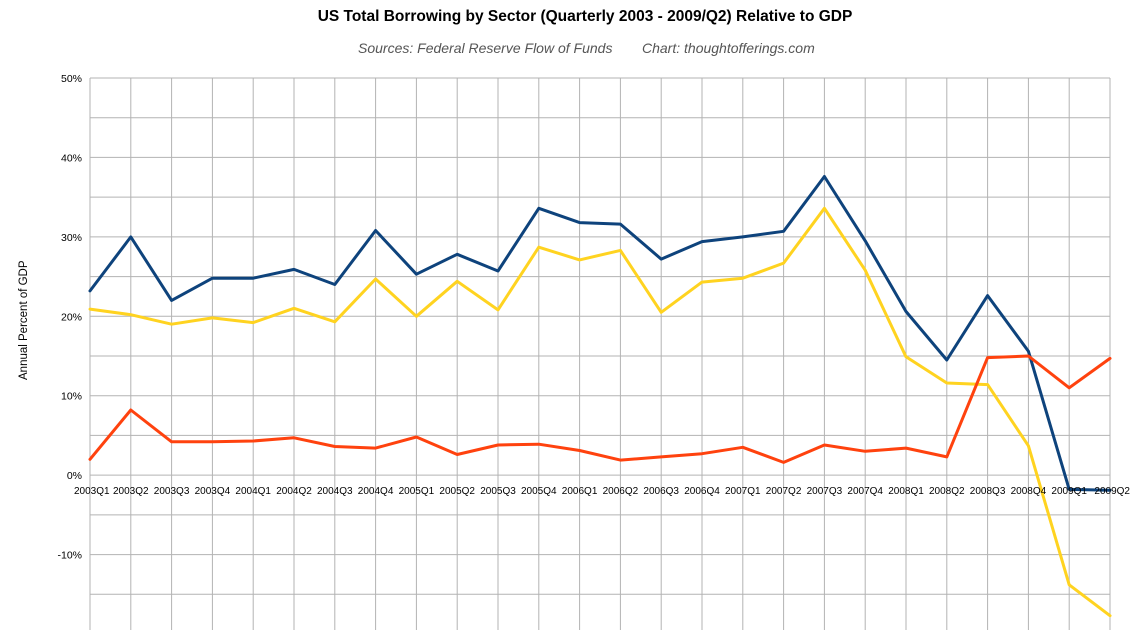 This screenshot has height=630, width=1141. I want to click on y-tick-label: -10%, so click(69, 556).